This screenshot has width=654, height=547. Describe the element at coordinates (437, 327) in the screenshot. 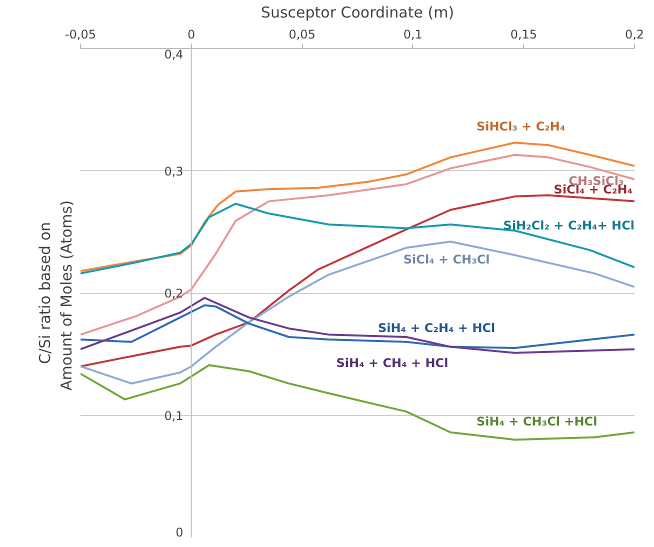

I see `series-label: SiH₄ + C₂H₄ + HCl` at that location.